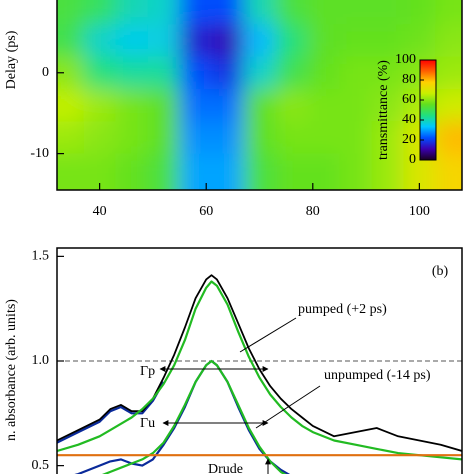 The width and height of the screenshot is (474, 474). I want to click on colorbar-tick-label: 20, so click(409, 139).